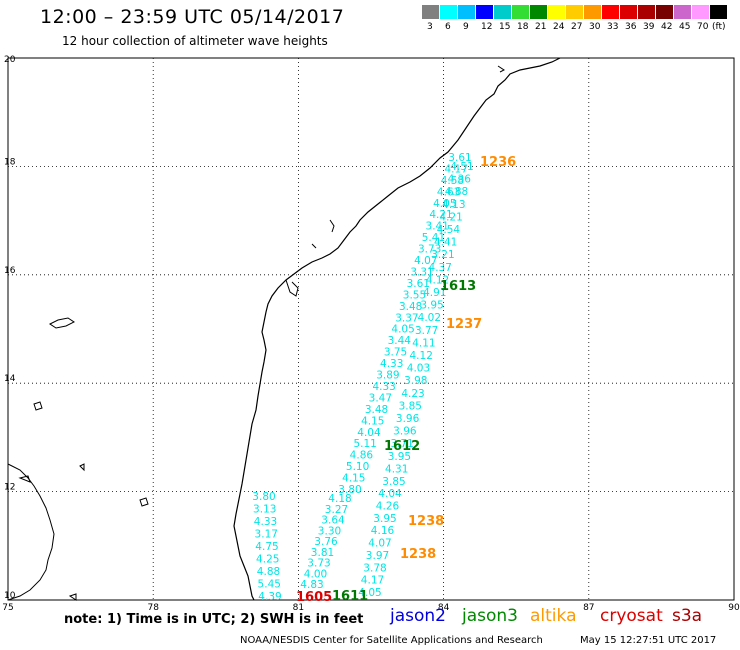 This screenshot has width=740, height=650. What do you see at coordinates (423, 343) in the screenshot?
I see `swh-value-main-right: 4.11` at bounding box center [423, 343].